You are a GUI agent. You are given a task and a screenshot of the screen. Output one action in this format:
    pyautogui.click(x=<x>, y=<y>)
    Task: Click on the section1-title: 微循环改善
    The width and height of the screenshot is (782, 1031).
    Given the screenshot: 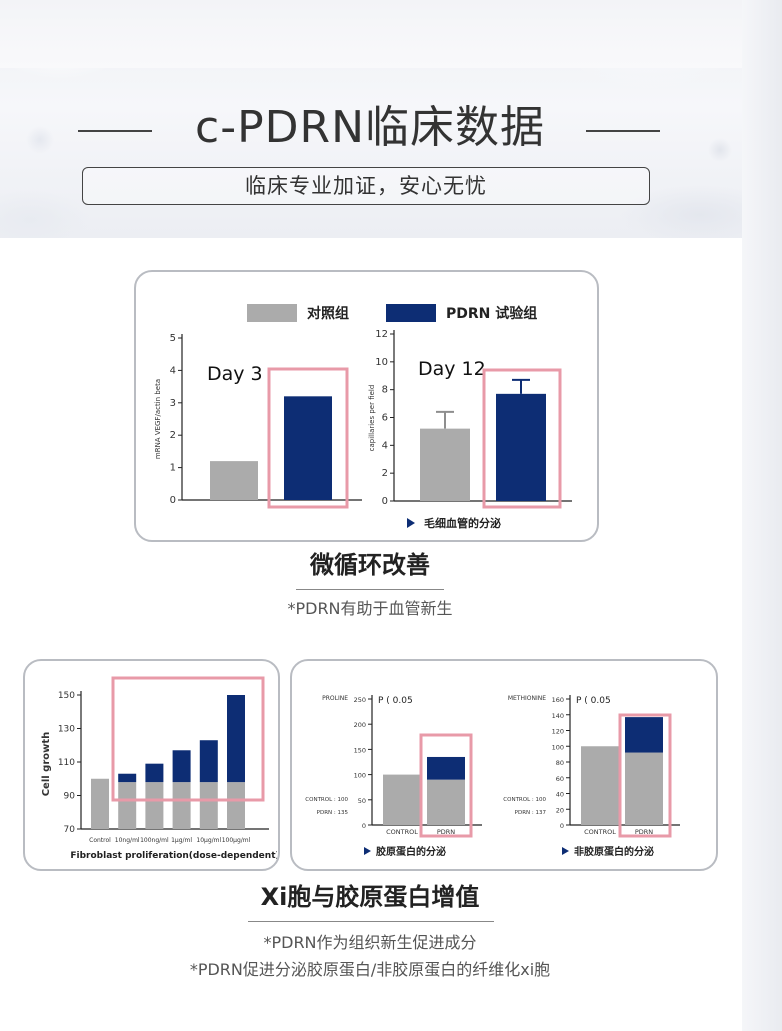 What is the action you would take?
    pyautogui.click(x=370, y=565)
    